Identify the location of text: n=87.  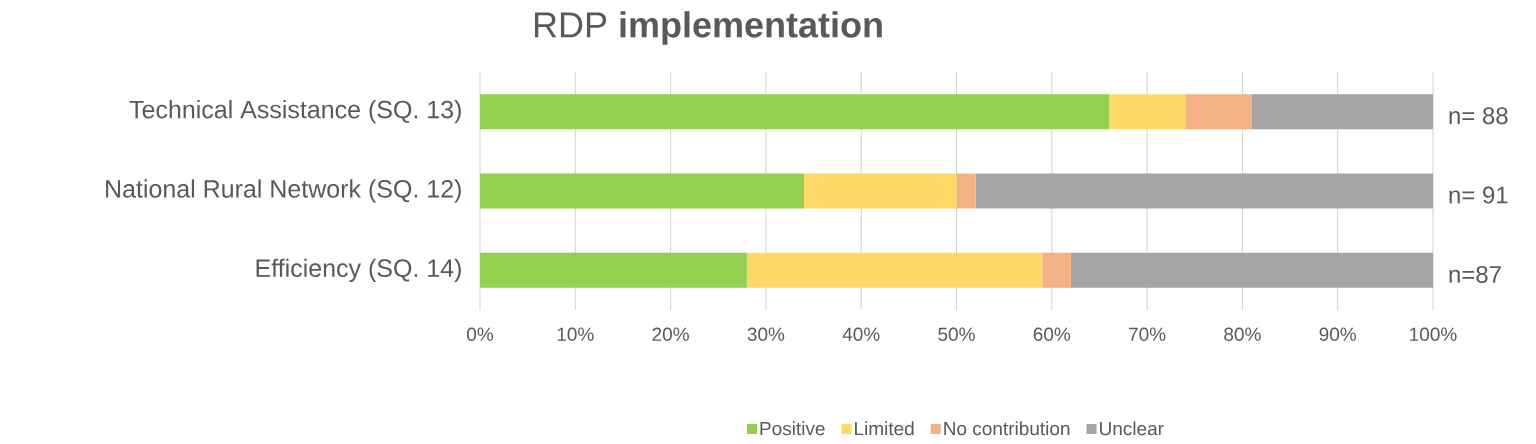
(1475, 274).